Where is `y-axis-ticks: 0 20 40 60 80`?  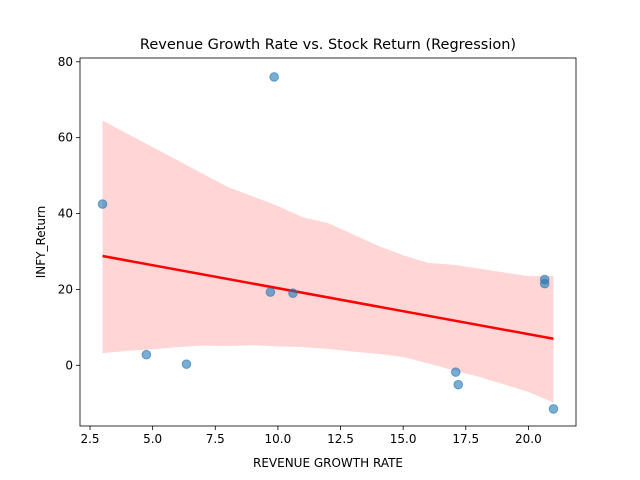 y-axis-ticks: 0 20 40 60 80 is located at coordinates (69, 213).